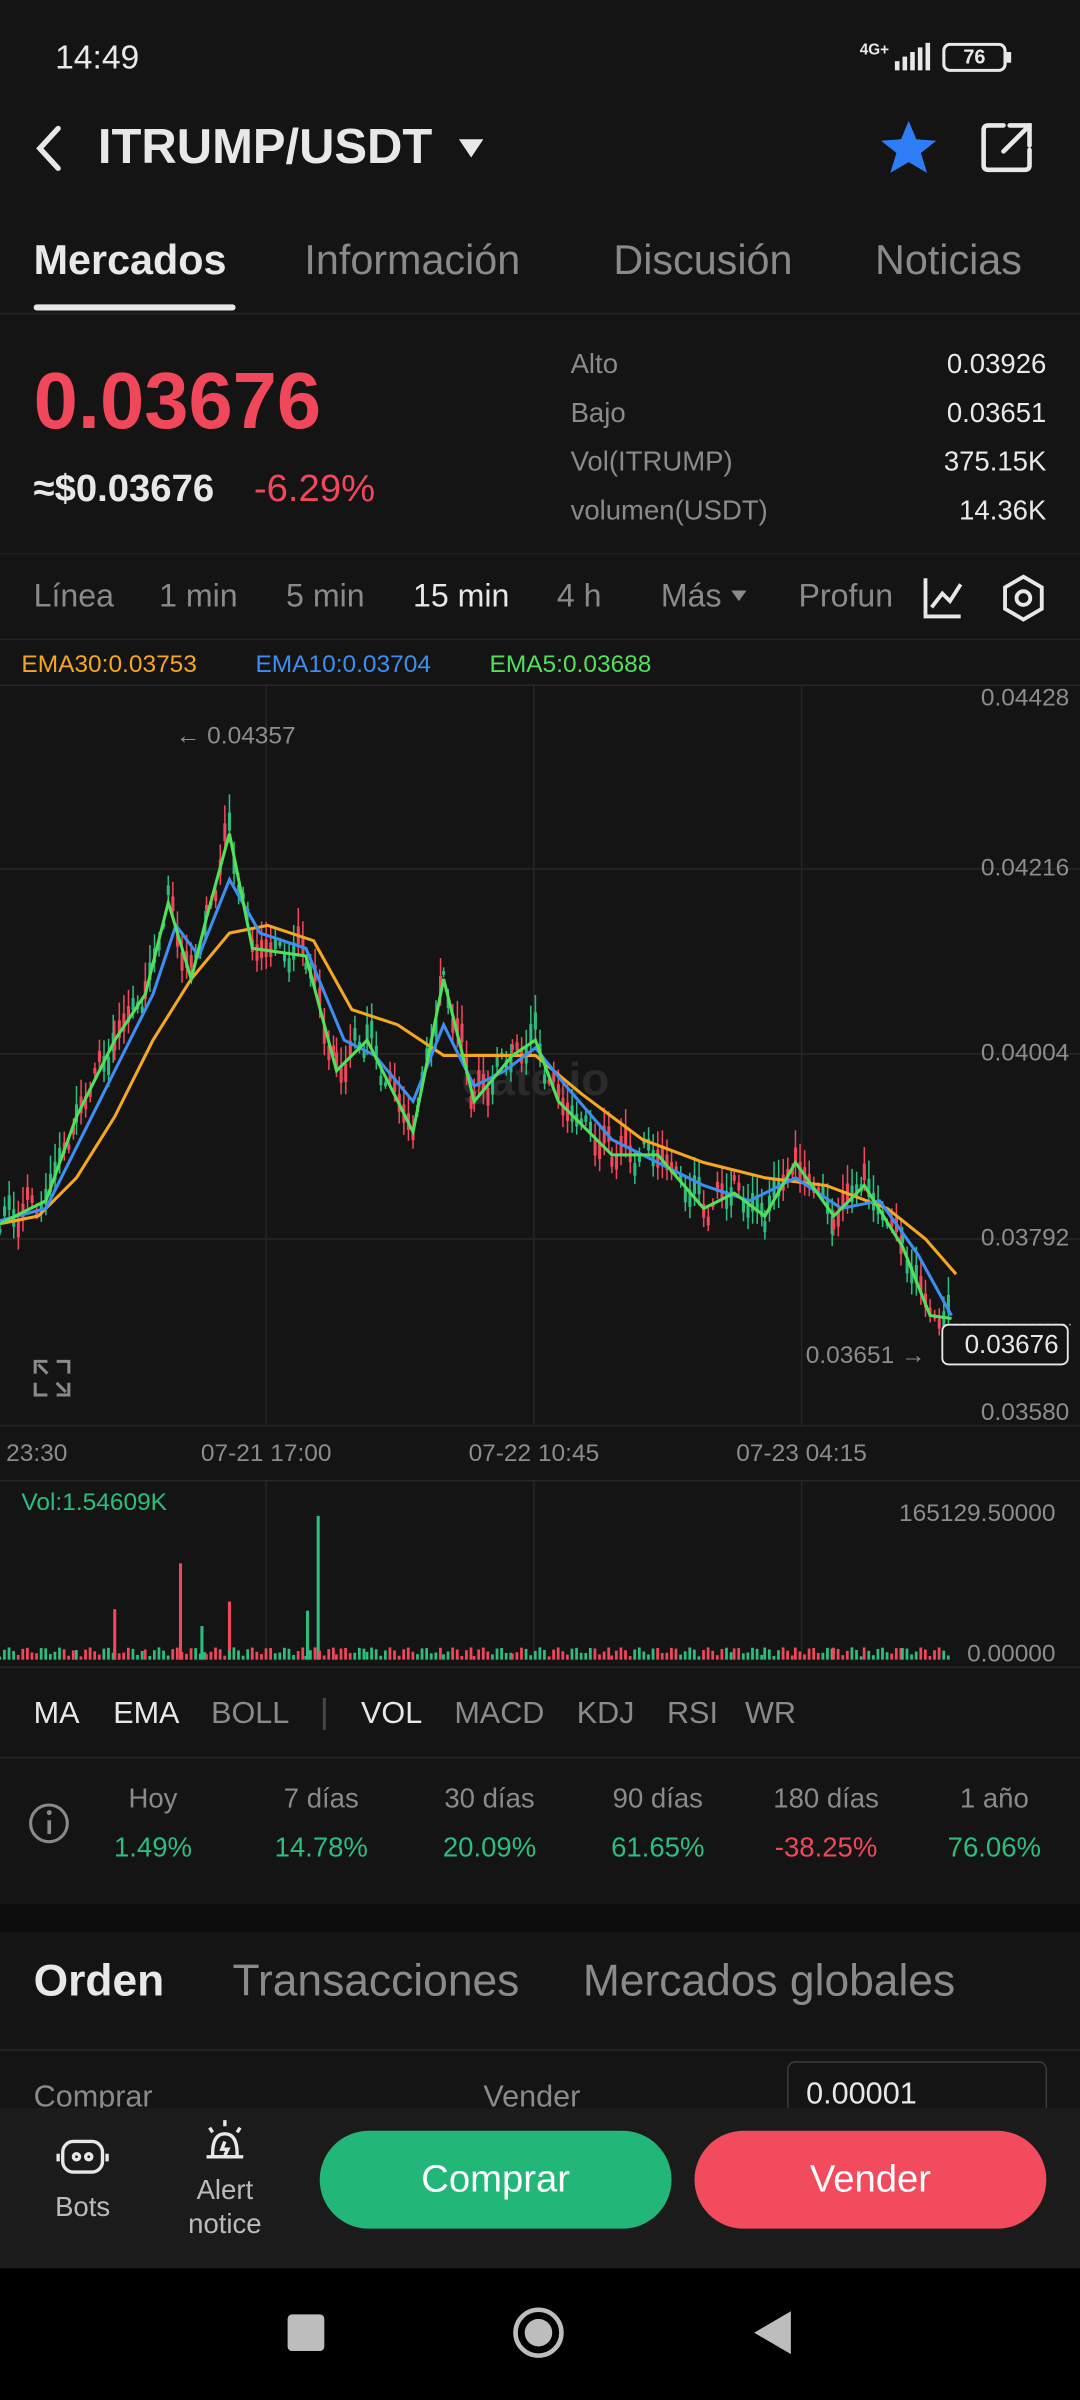 This screenshot has height=2400, width=1080. I want to click on bots-label: Bots, so click(82, 2206).